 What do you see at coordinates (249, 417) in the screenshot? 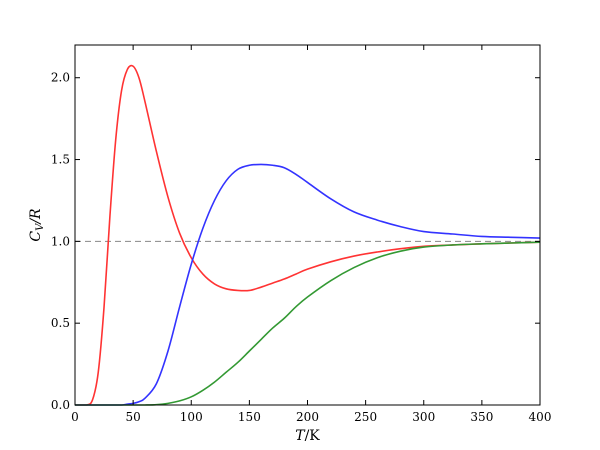
I see `x-tick-label: 150` at bounding box center [249, 417].